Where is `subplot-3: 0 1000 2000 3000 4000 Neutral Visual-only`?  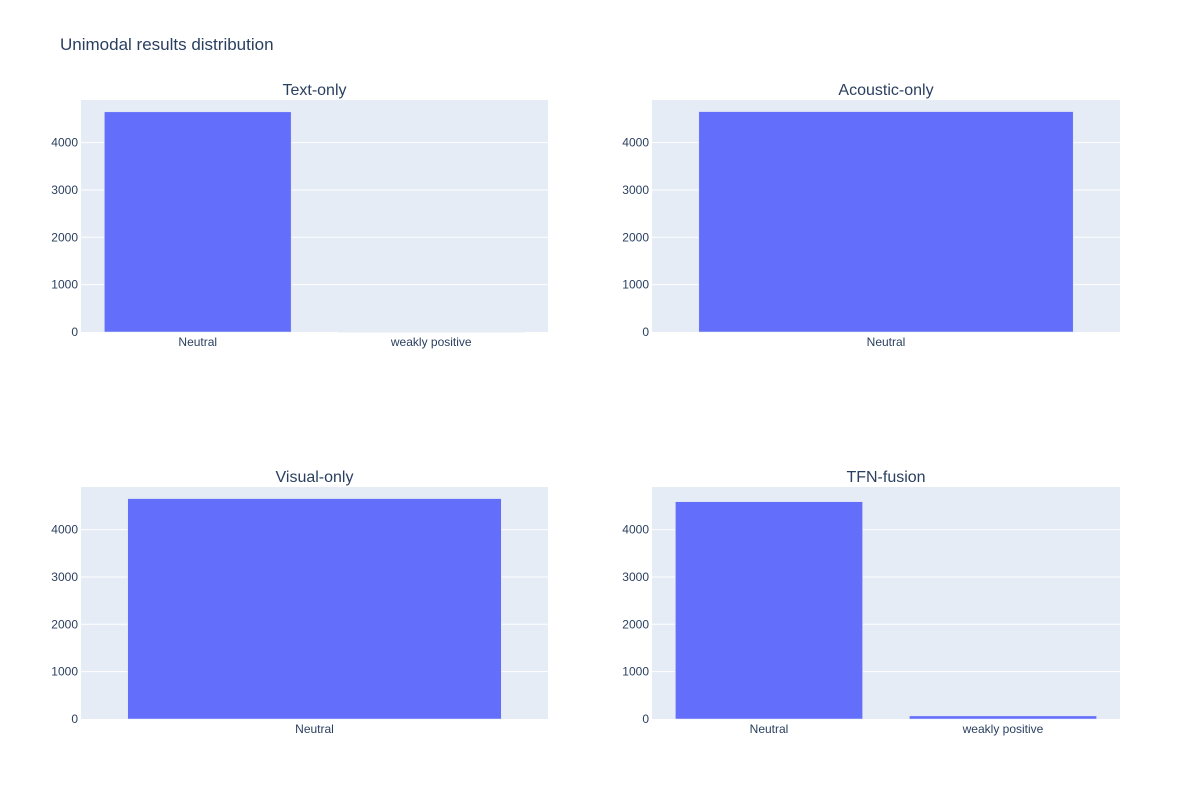
subplot-3: 0 1000 2000 3000 4000 Neutral Visual-only is located at coordinates (299, 602).